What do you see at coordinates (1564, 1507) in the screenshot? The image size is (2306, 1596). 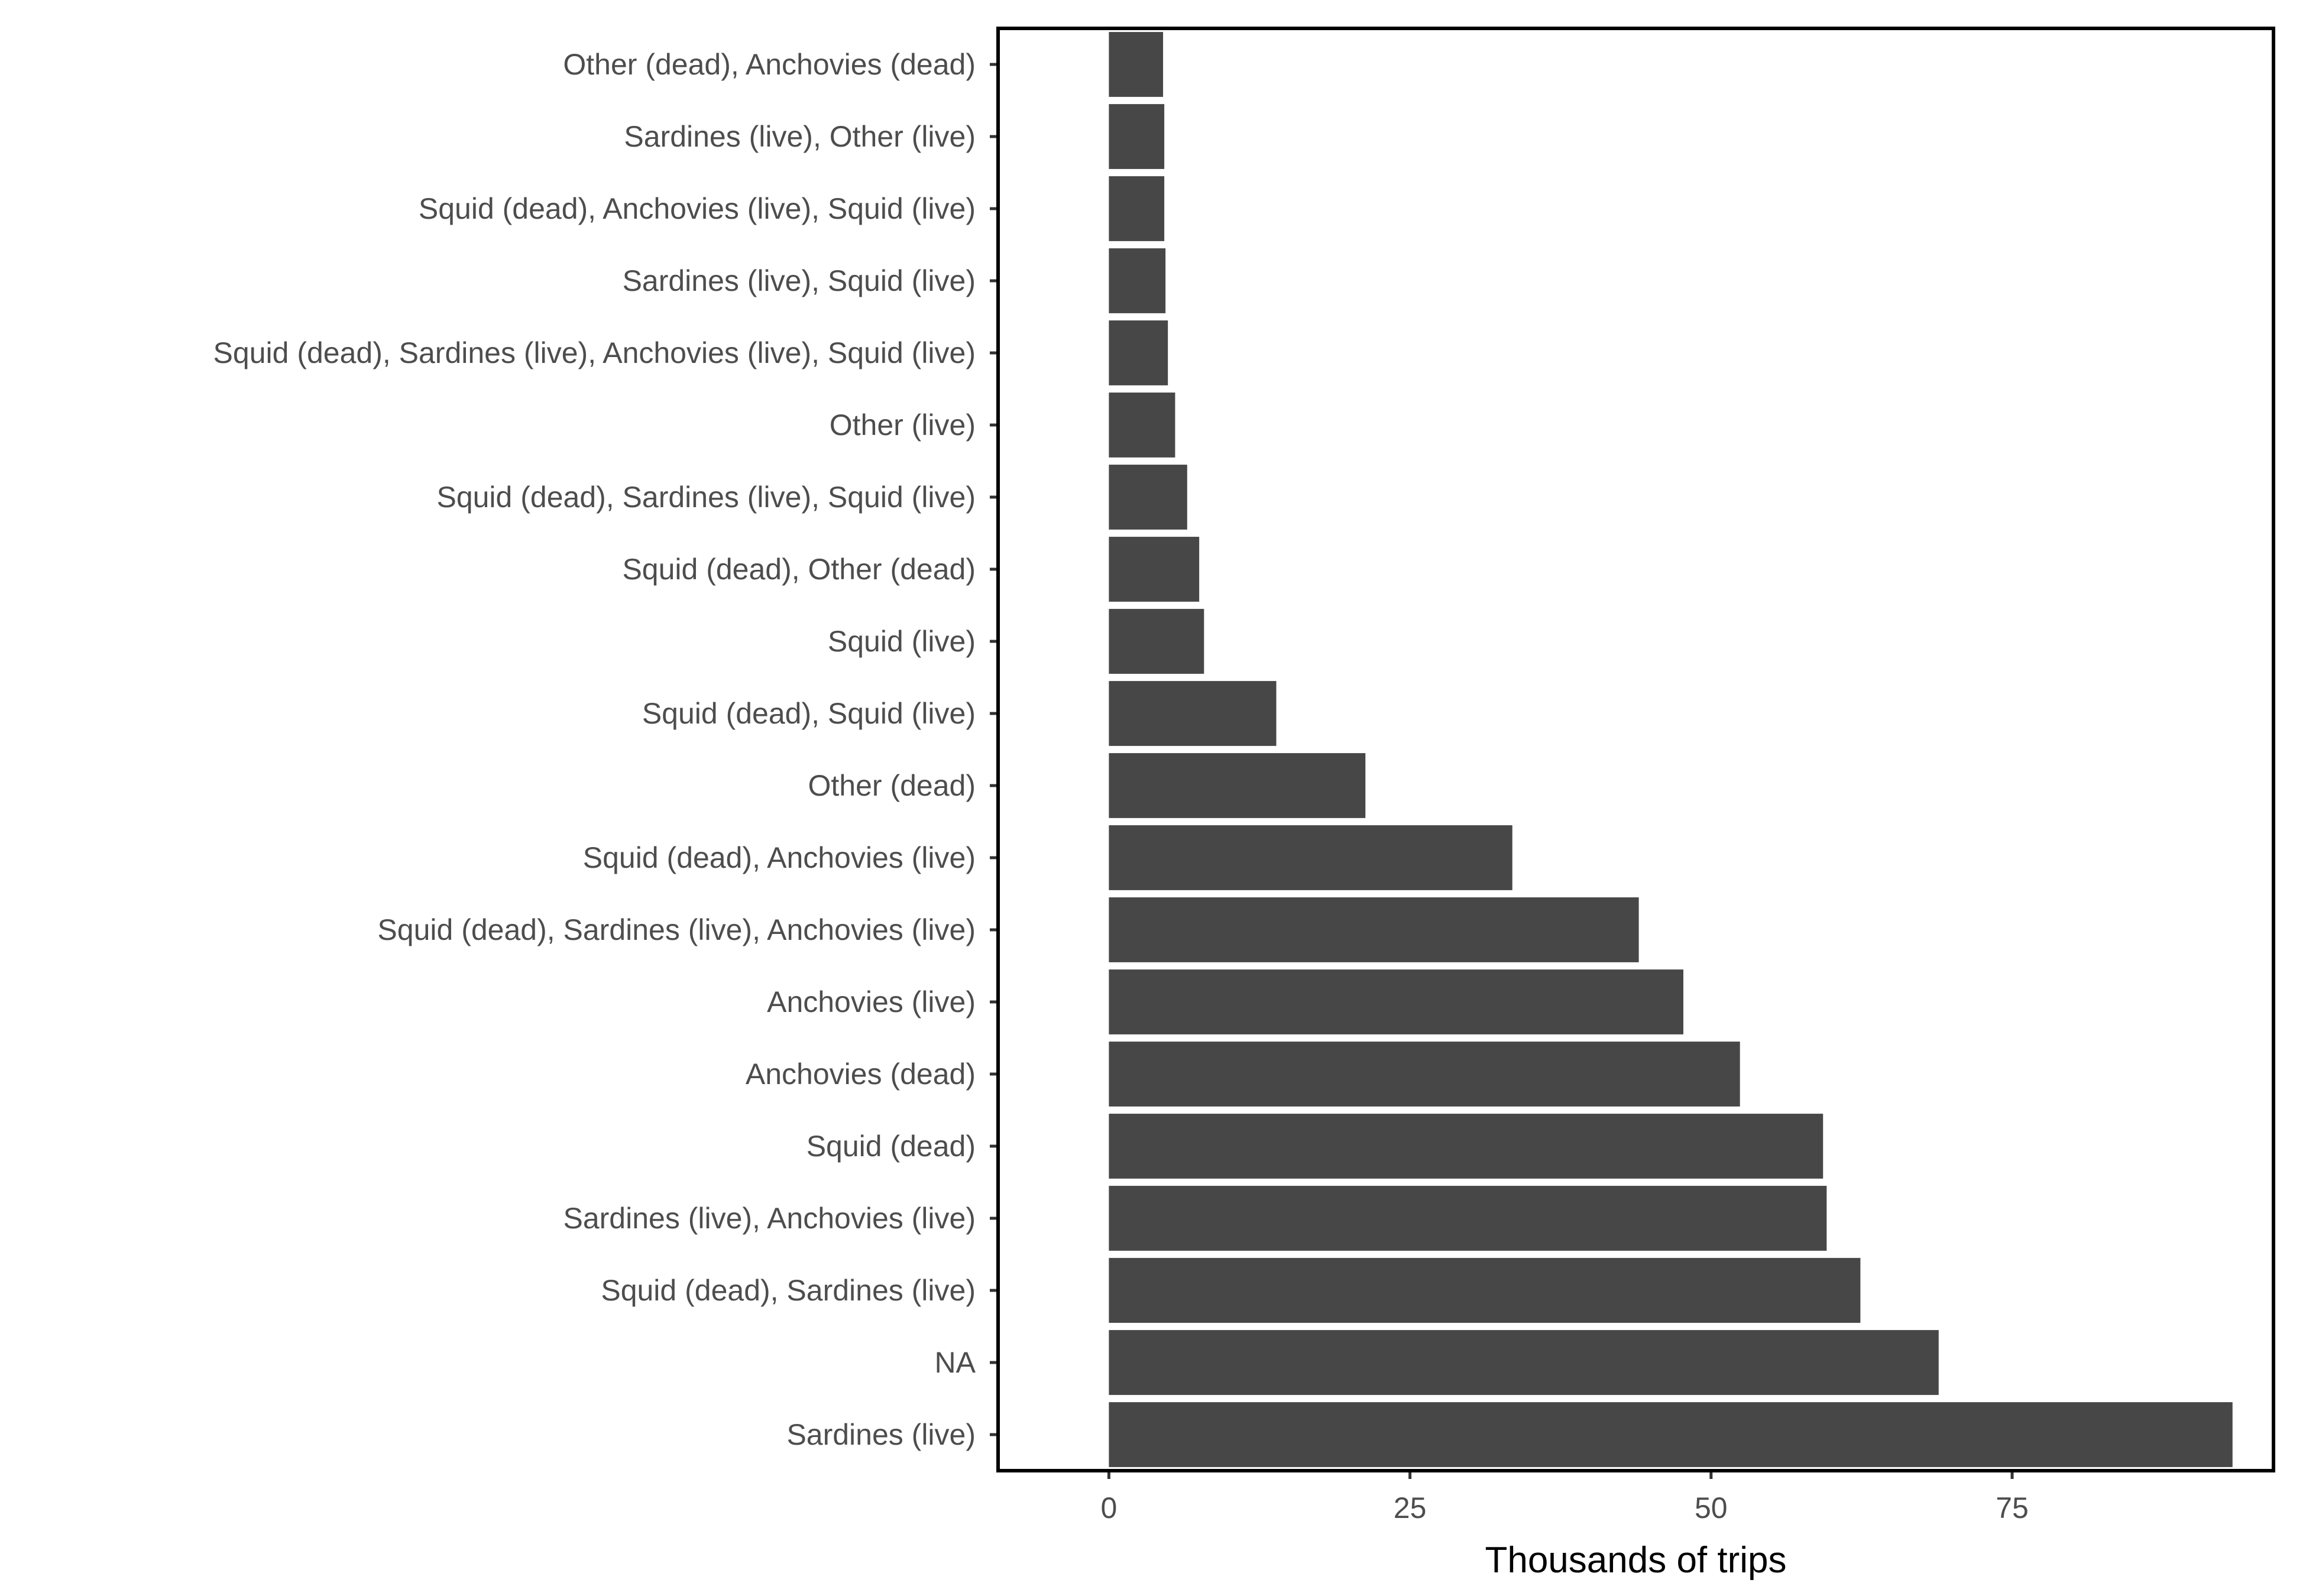 I see `x-axis-labels: 0 25 50 75` at bounding box center [1564, 1507].